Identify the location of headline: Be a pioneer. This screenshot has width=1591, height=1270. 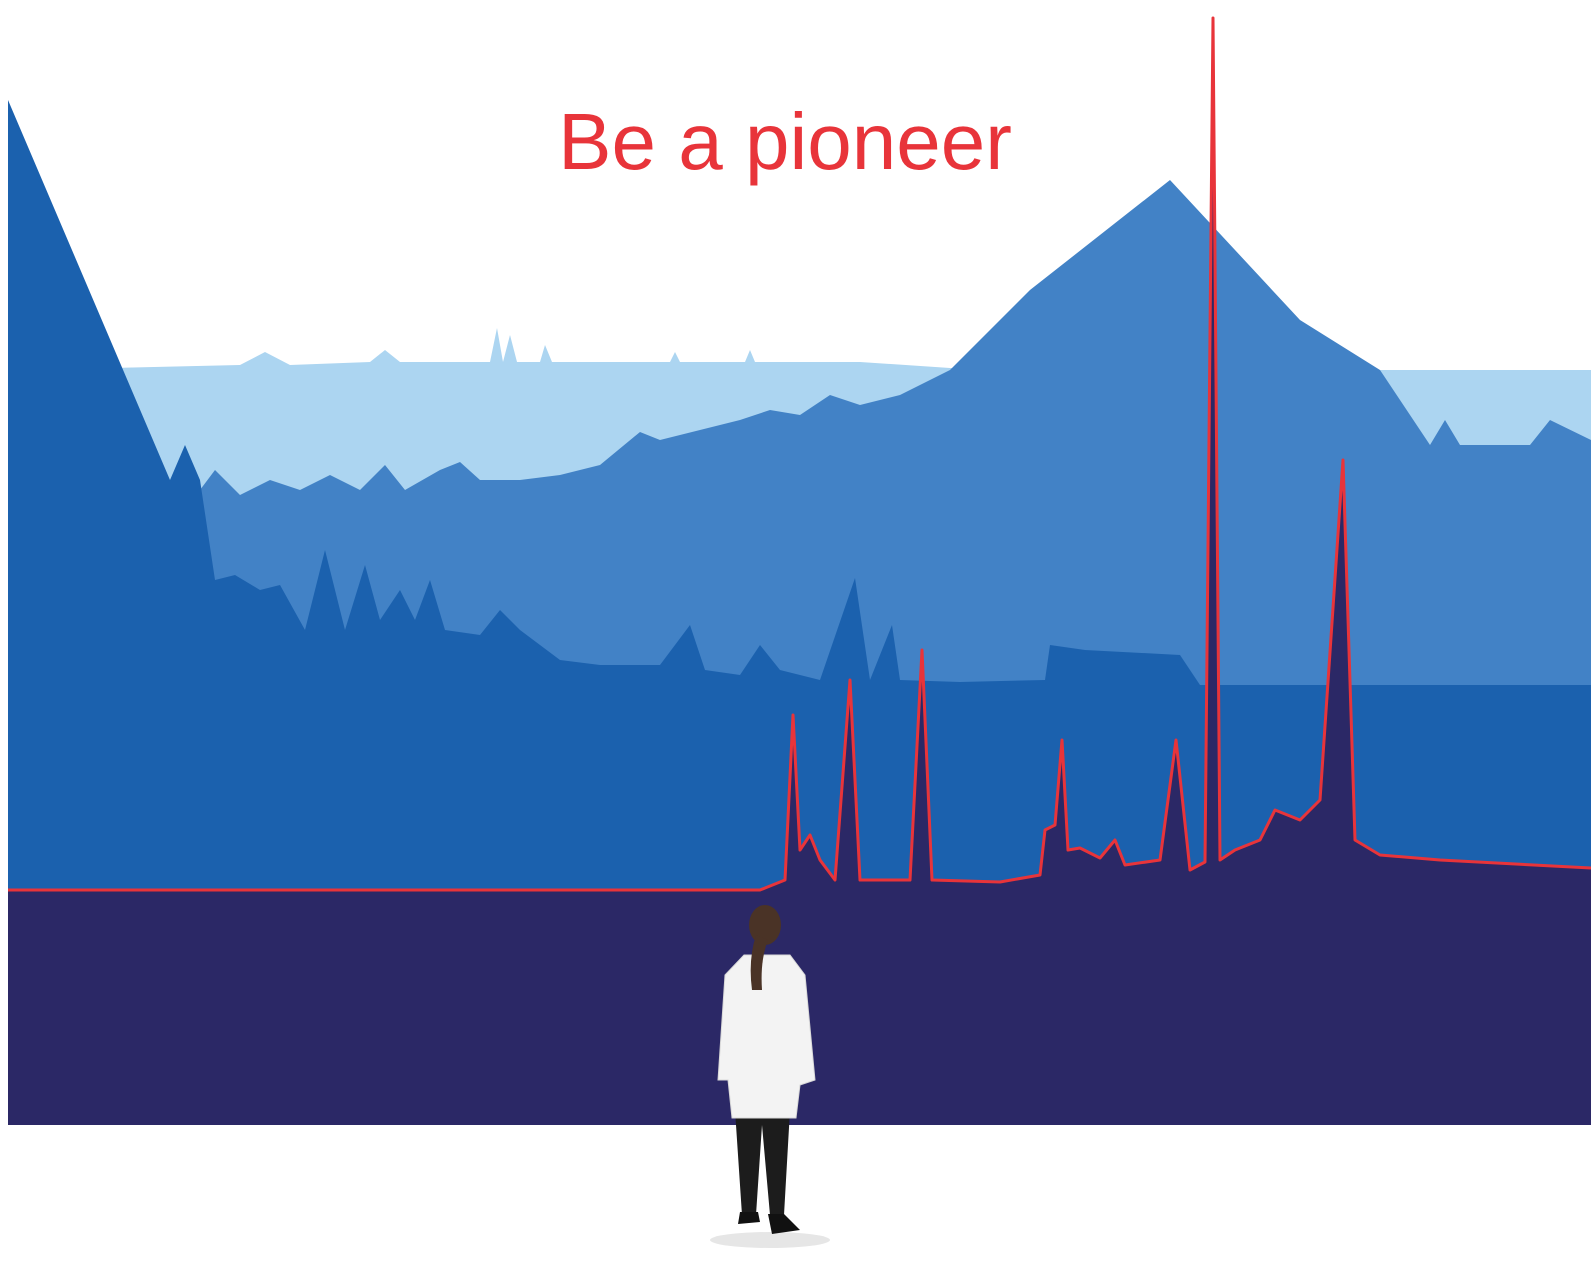
(785, 141).